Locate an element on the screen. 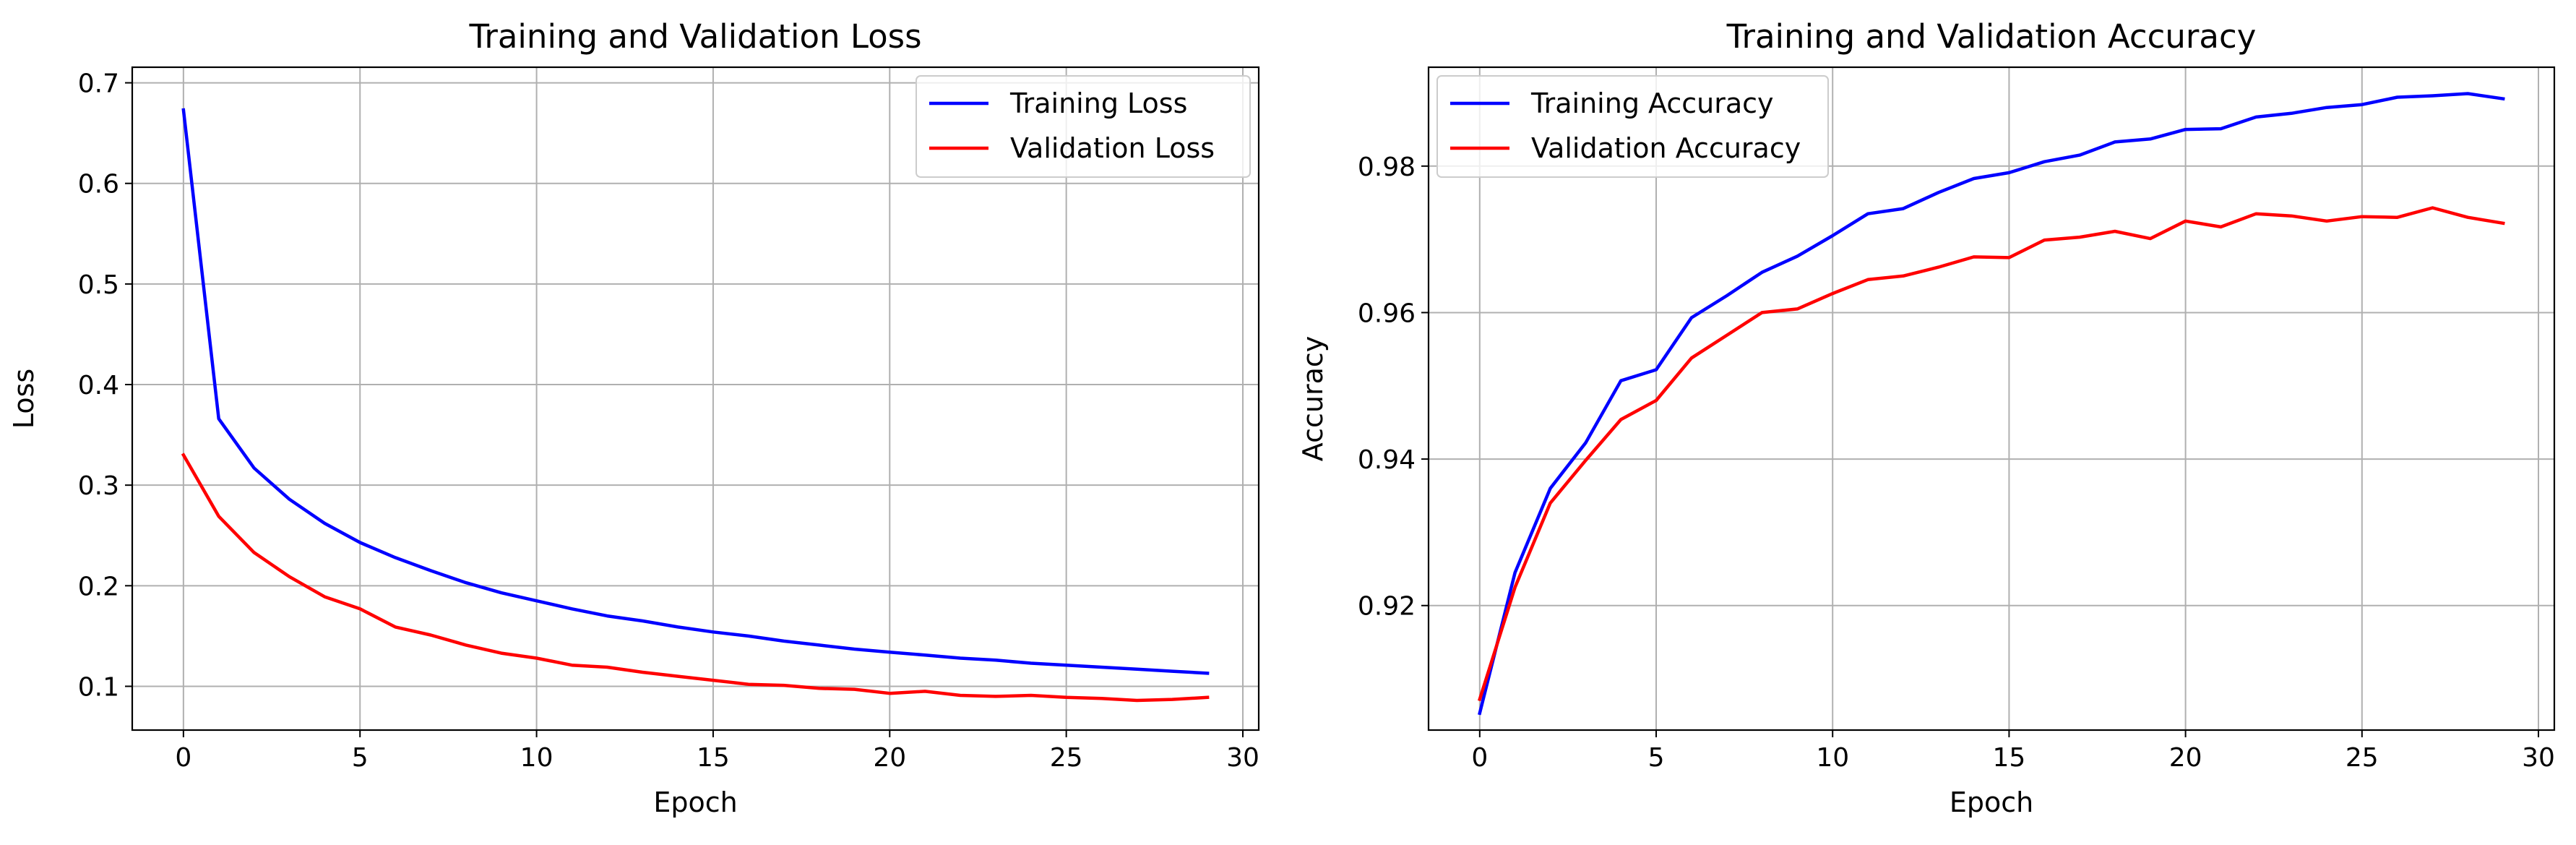 Image resolution: width=2576 pixels, height=845 pixels. loss-legend: Training Loss Validation Loss is located at coordinates (1083, 126).